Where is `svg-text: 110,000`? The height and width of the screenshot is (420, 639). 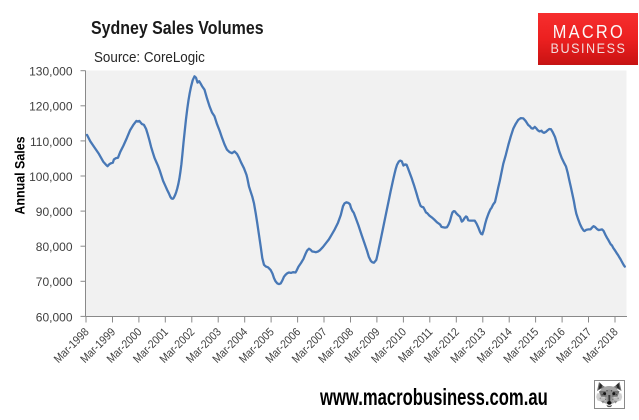
svg-text: 110,000 is located at coordinates (51, 142).